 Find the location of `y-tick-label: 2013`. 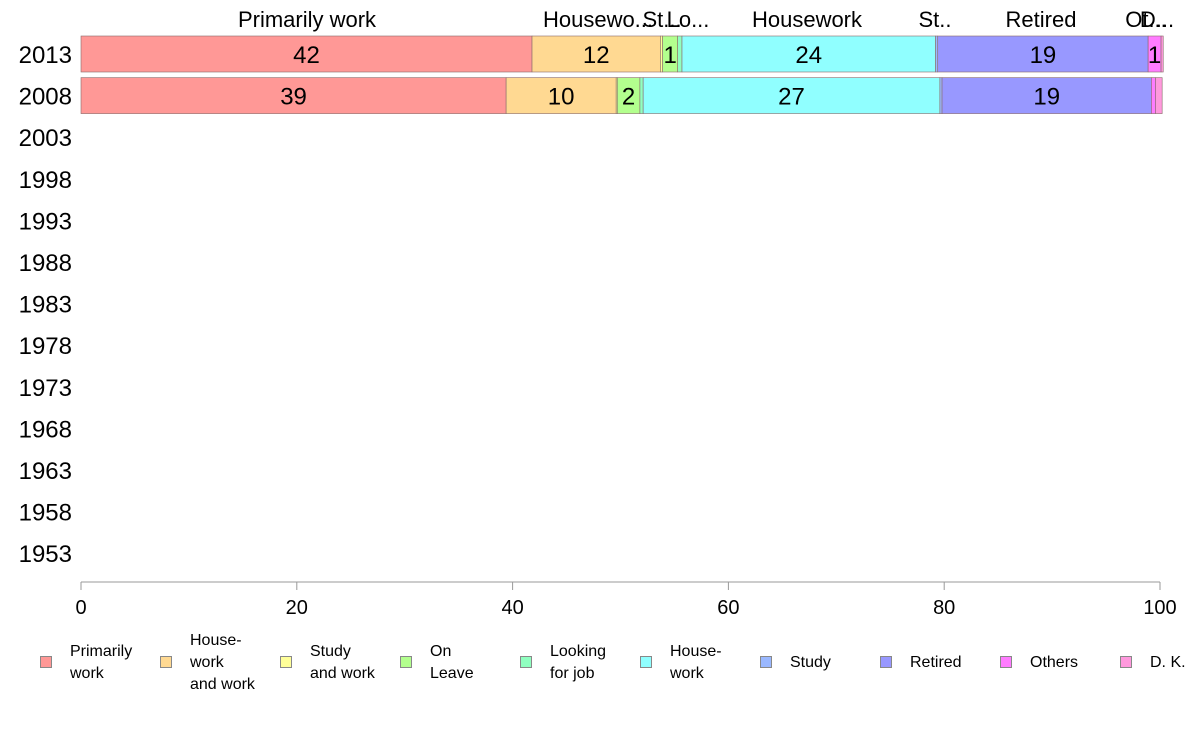

y-tick-label: 2013 is located at coordinates (45, 55).